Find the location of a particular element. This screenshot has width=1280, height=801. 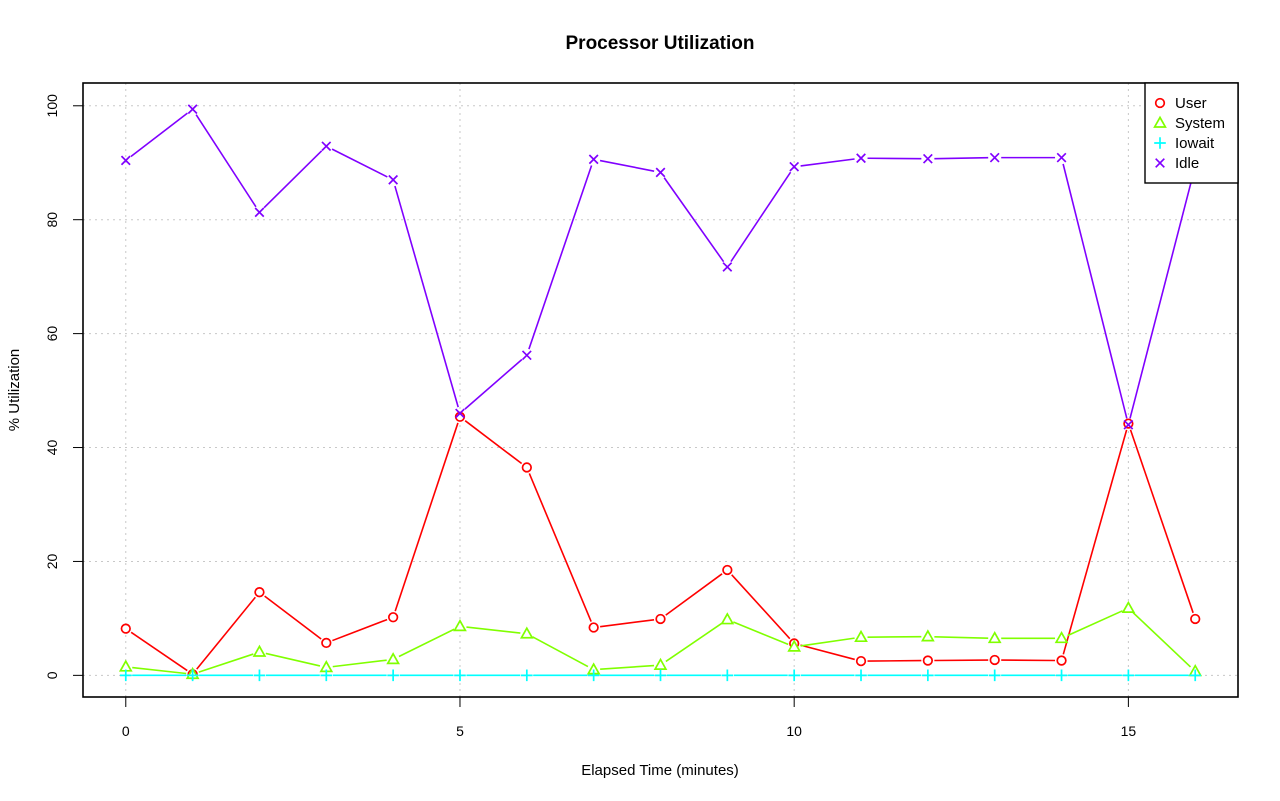

legend-marker-idle is located at coordinates (1160, 163).